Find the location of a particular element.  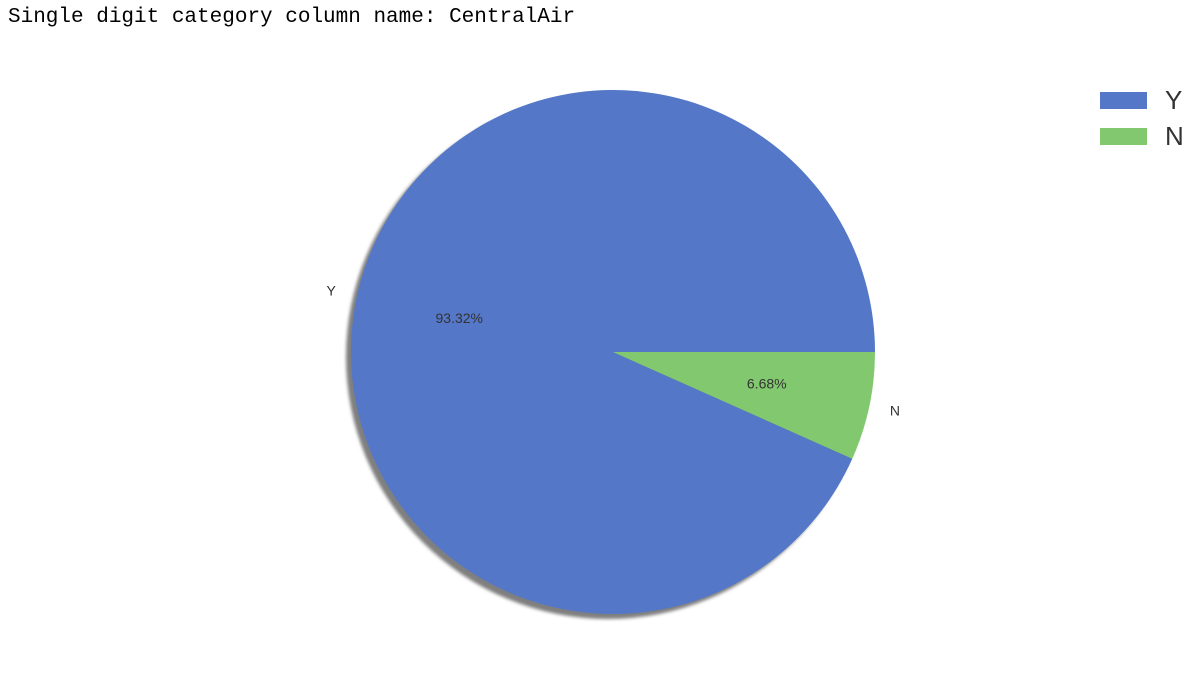

legend-label-n: N is located at coordinates (1174, 135).